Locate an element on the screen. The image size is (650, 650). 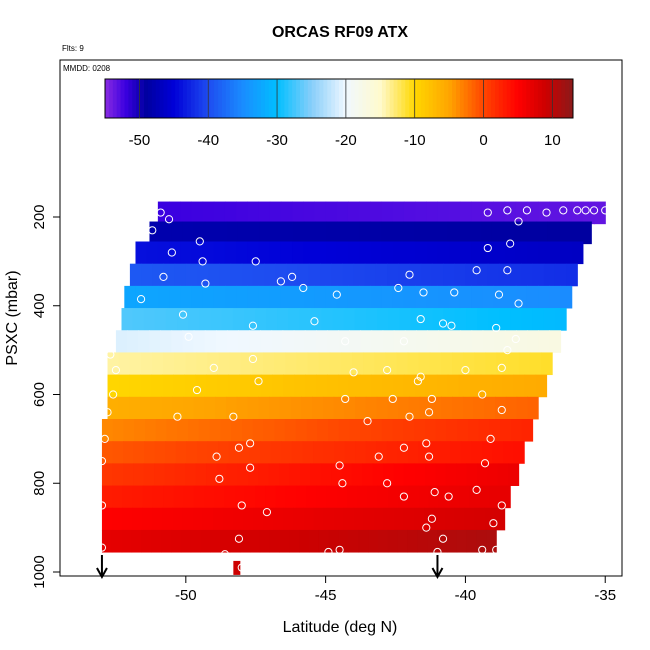
colorbar-tick-label: 10 is located at coordinates (552, 140).